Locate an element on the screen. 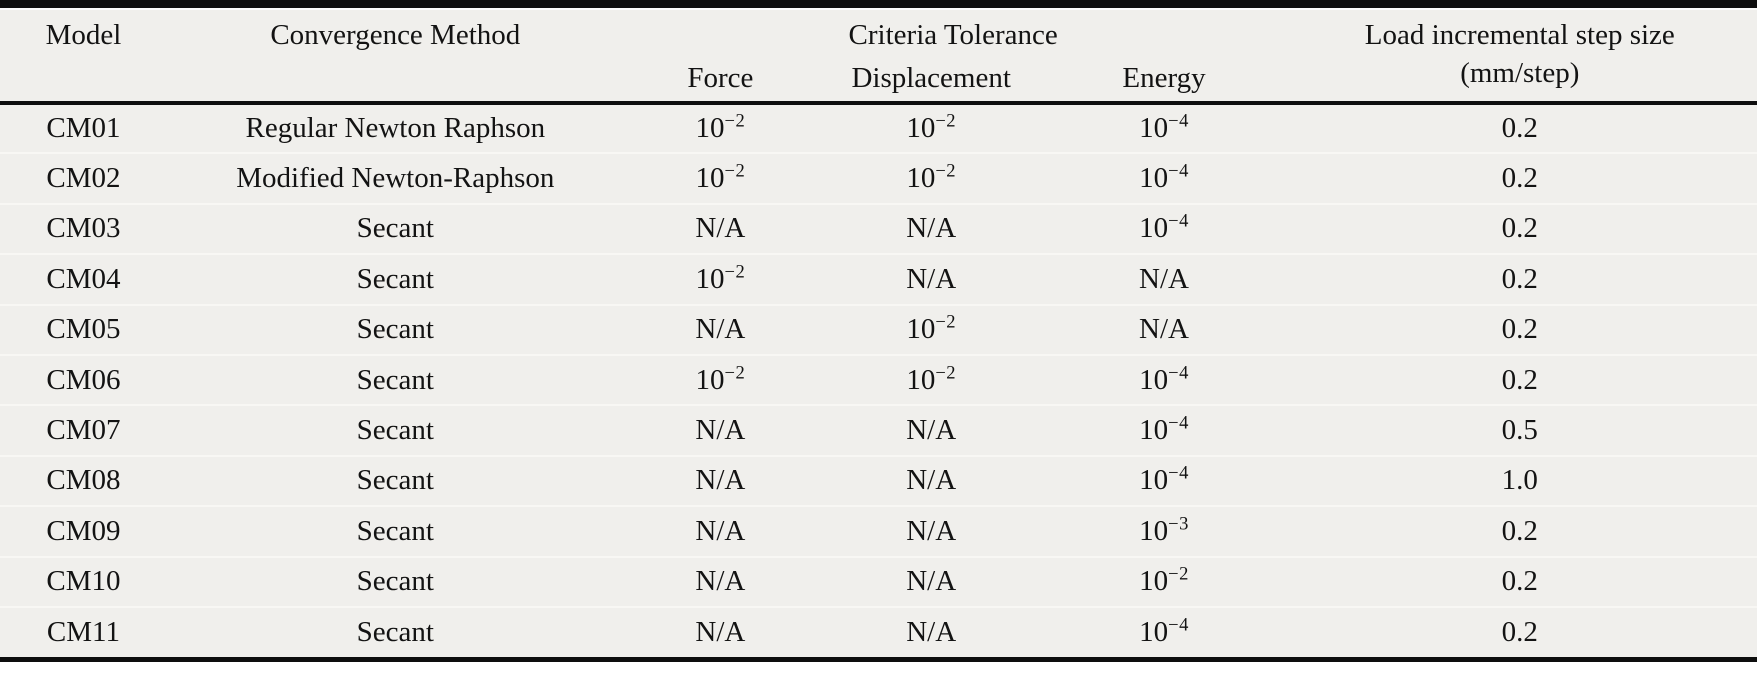  cell-model: CM04 is located at coordinates (83, 278).